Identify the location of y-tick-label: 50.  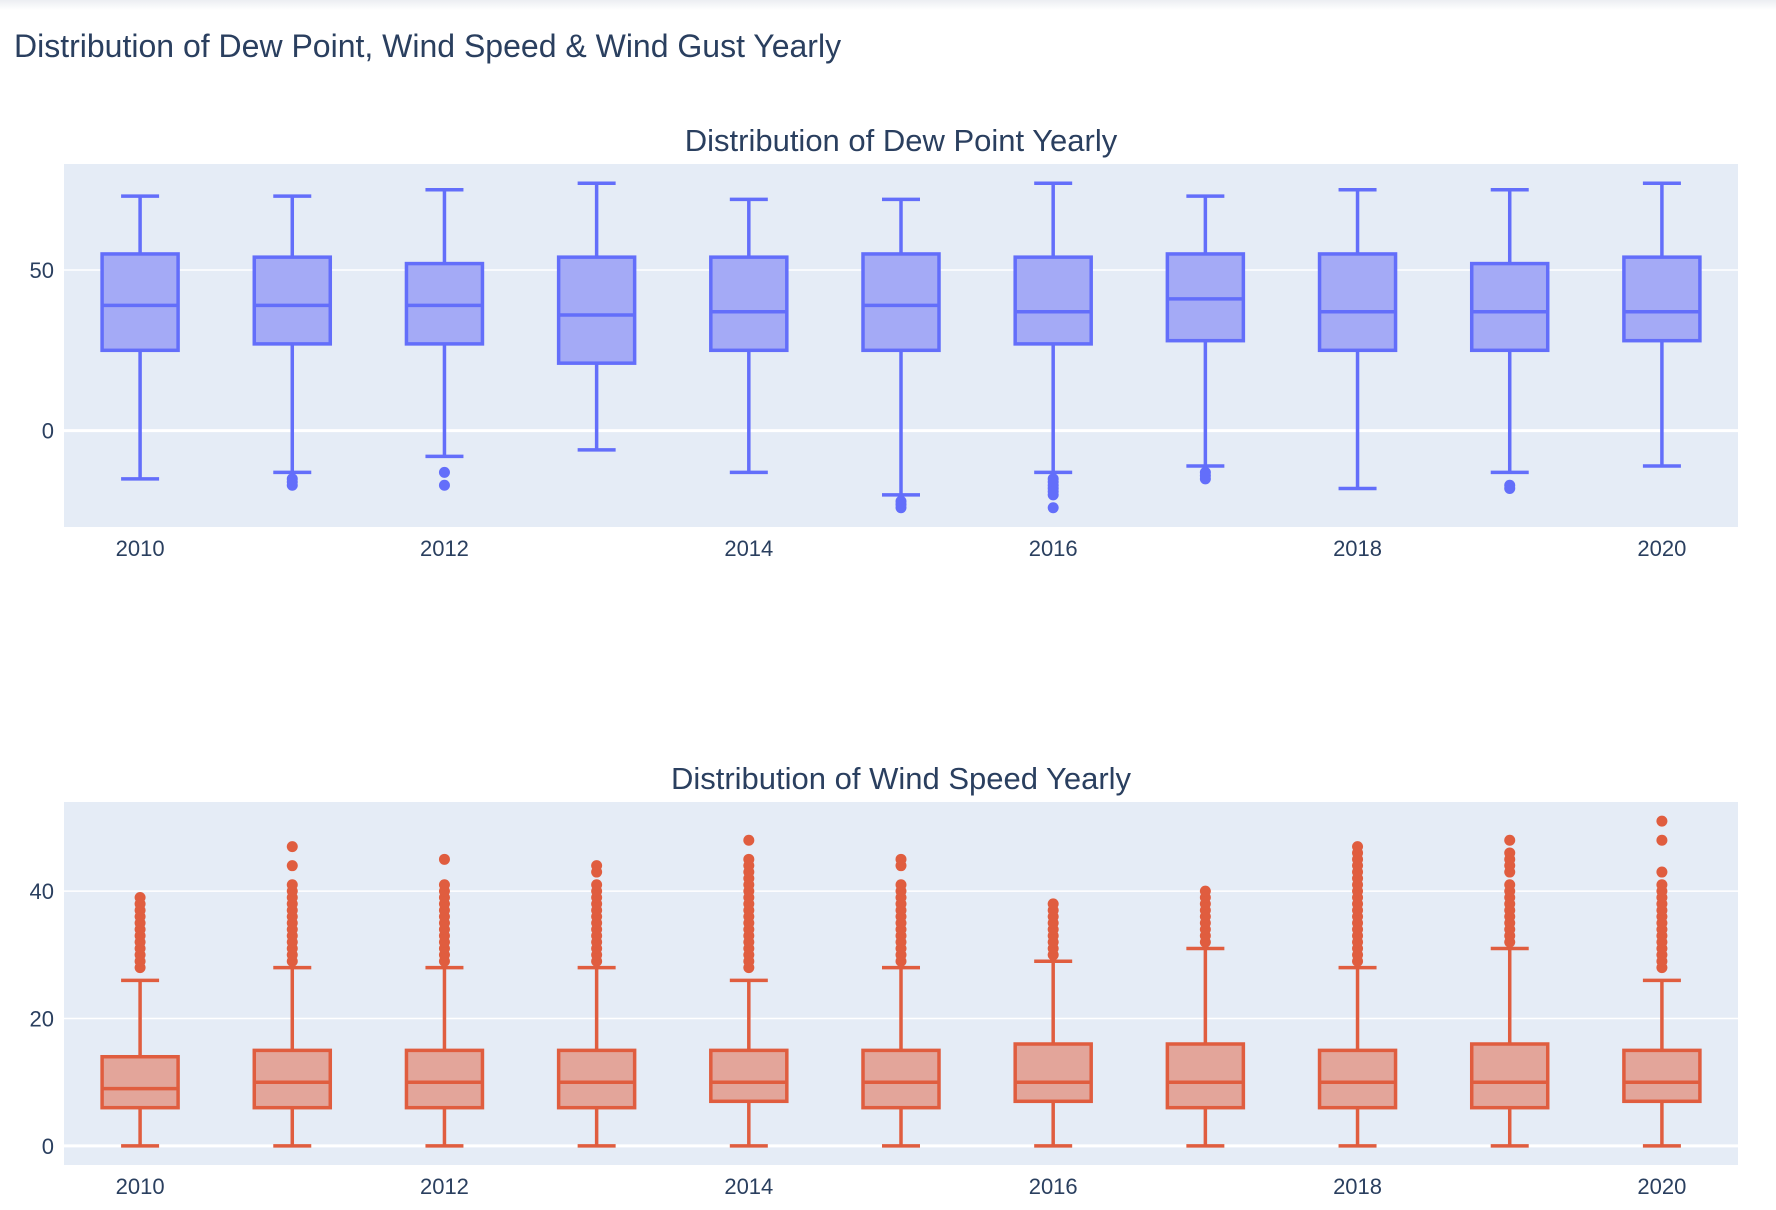
(42, 270).